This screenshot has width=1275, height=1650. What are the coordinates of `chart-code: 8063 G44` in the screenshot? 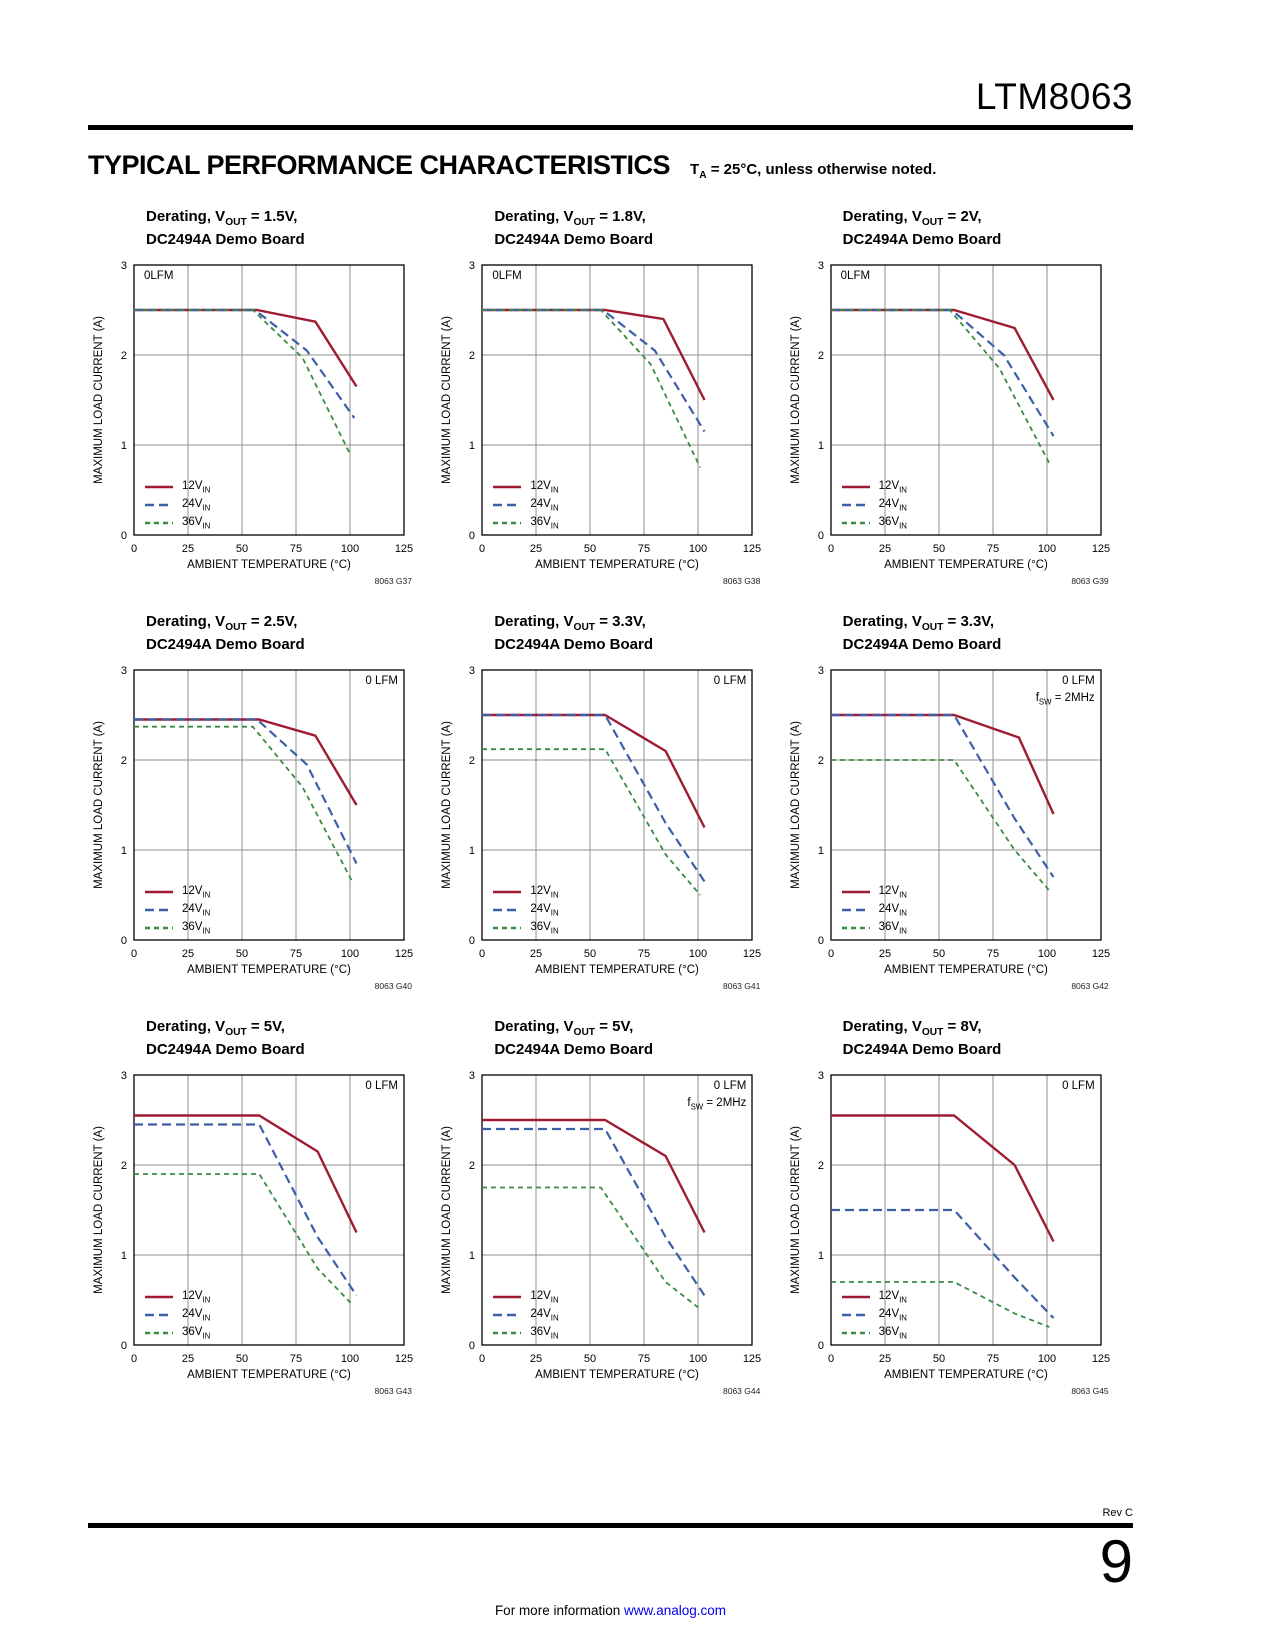 It's located at (741, 1391).